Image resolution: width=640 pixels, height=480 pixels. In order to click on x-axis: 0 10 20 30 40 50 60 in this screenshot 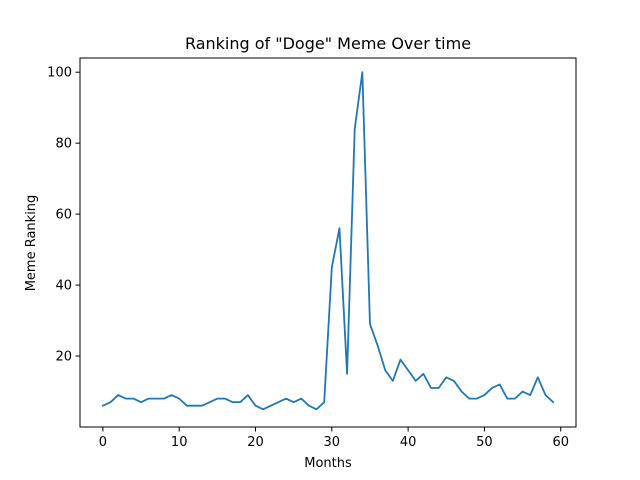, I will do `click(334, 438)`.